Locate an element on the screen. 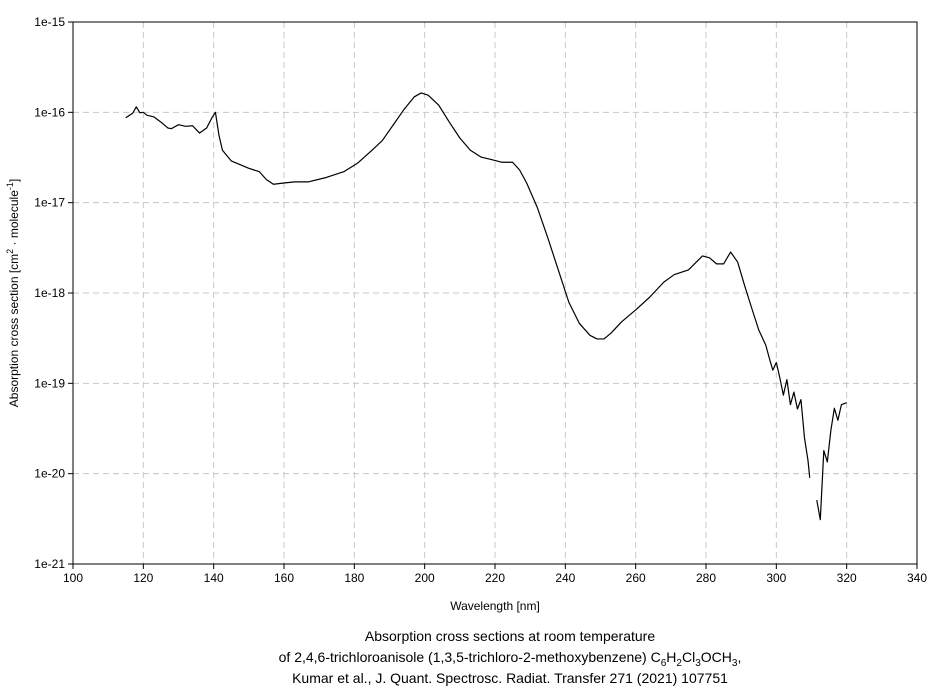 This screenshot has width=940, height=689. subscript: 2 is located at coordinates (679, 663).